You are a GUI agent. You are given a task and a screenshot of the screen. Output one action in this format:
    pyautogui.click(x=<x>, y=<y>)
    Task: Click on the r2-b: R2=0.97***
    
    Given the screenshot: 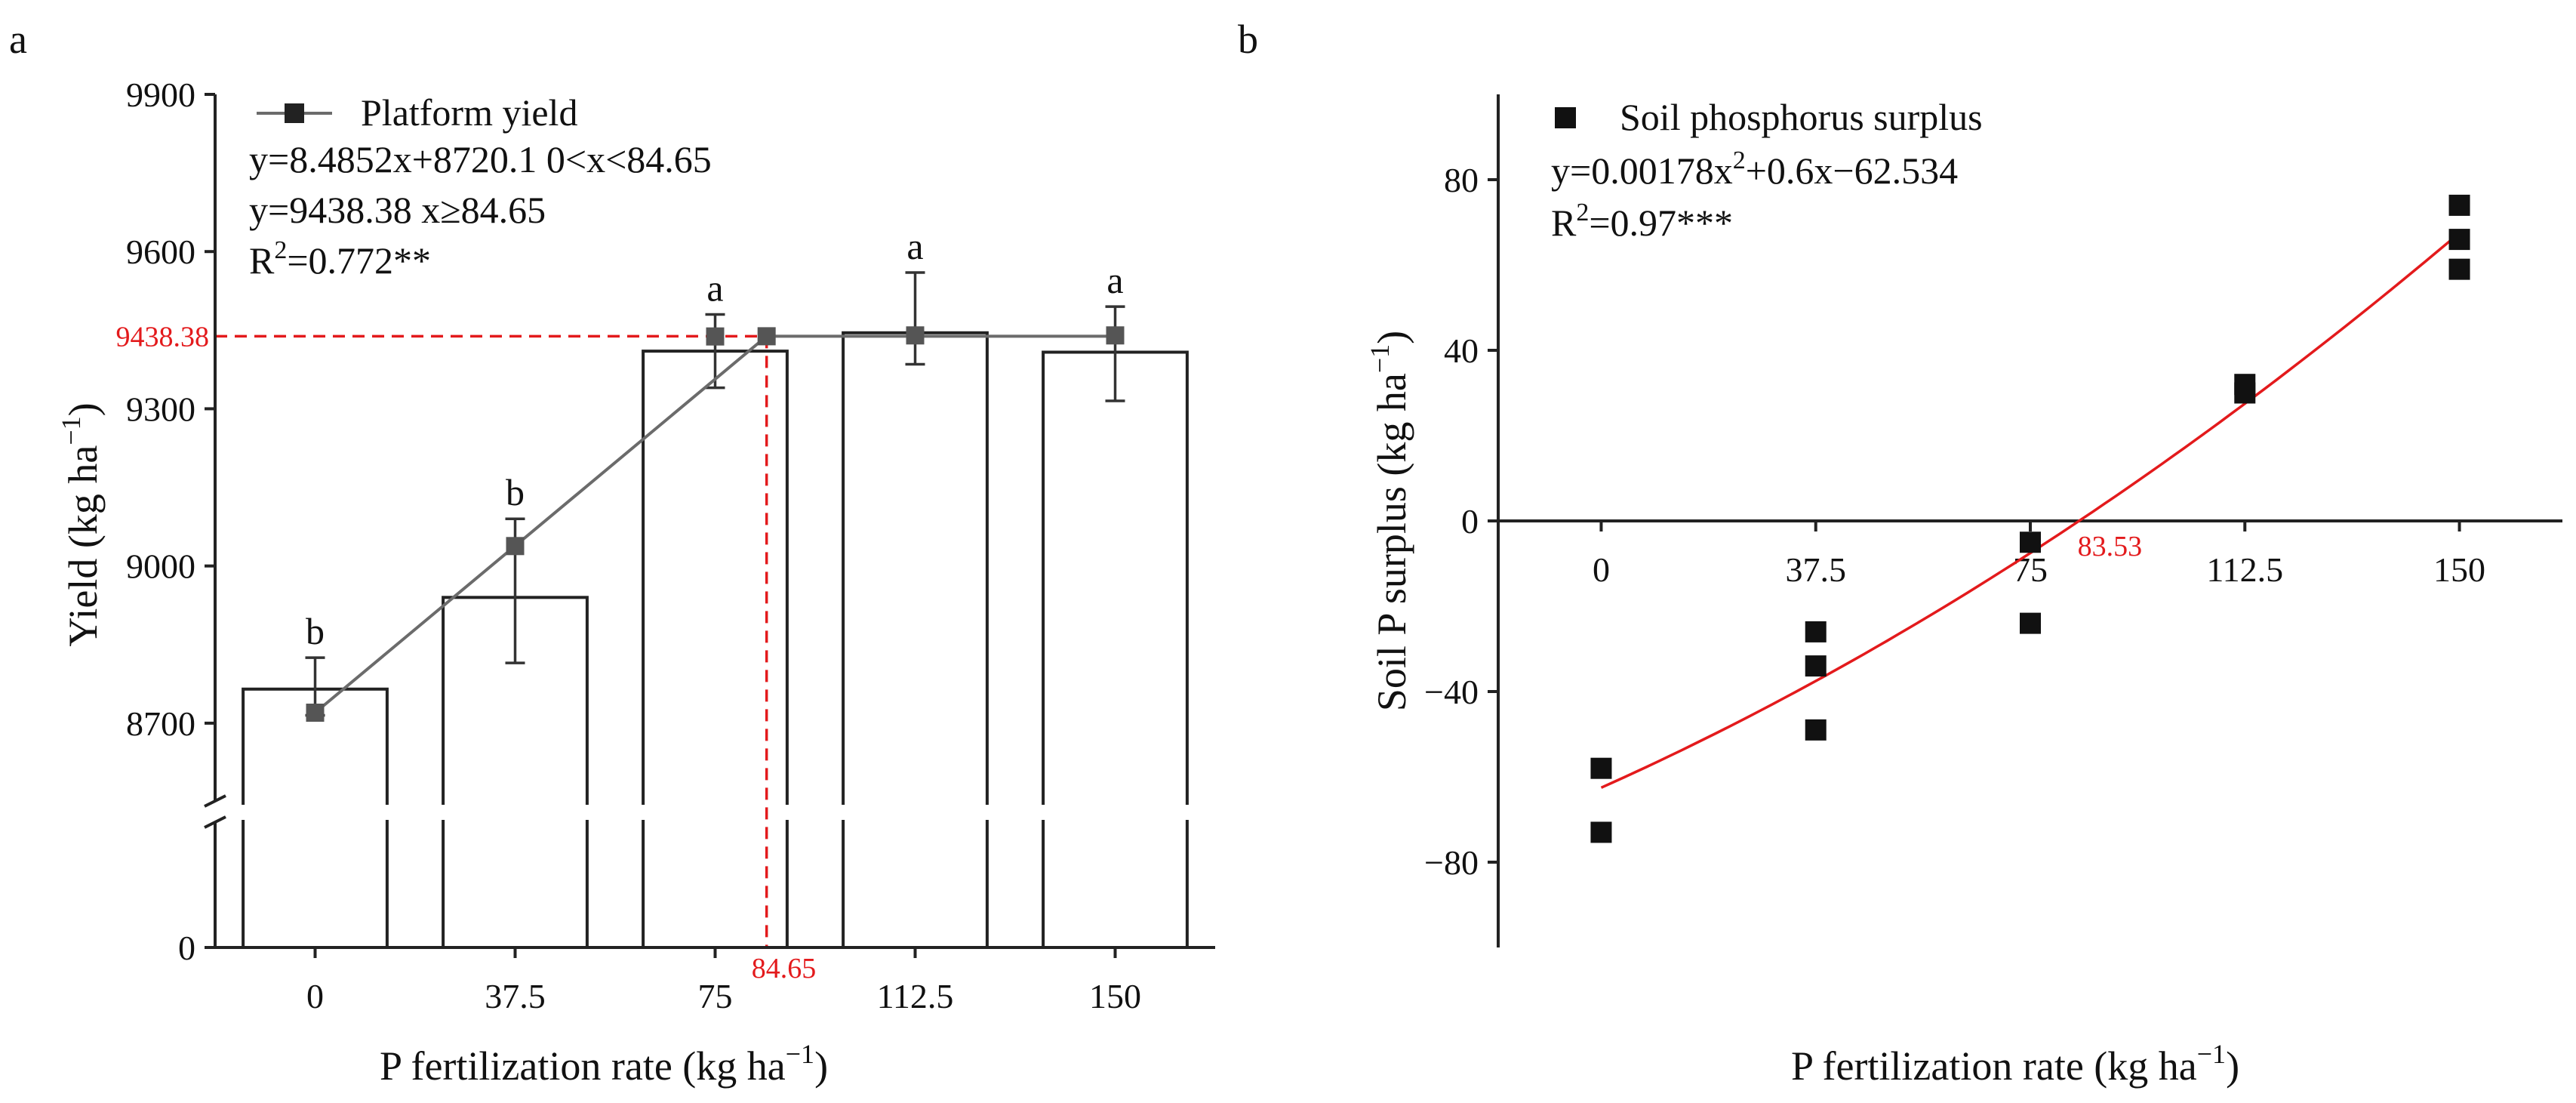 What is the action you would take?
    pyautogui.click(x=1642, y=221)
    